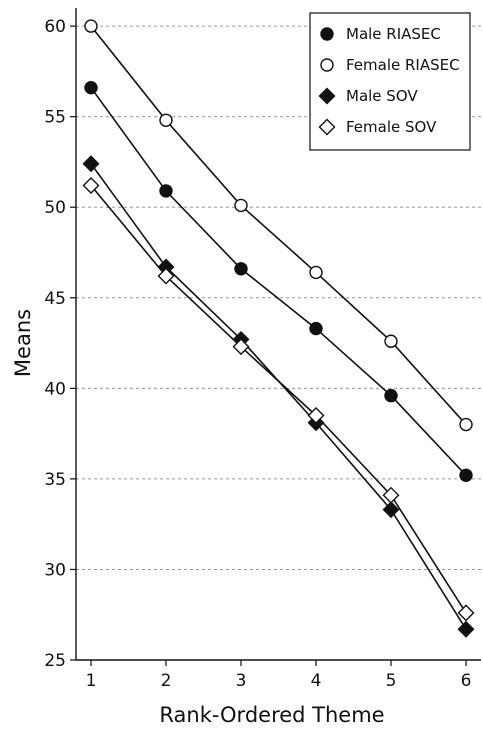 The height and width of the screenshot is (729, 483). I want to click on x-axis-title: Rank-Ordered Theme, so click(271, 715).